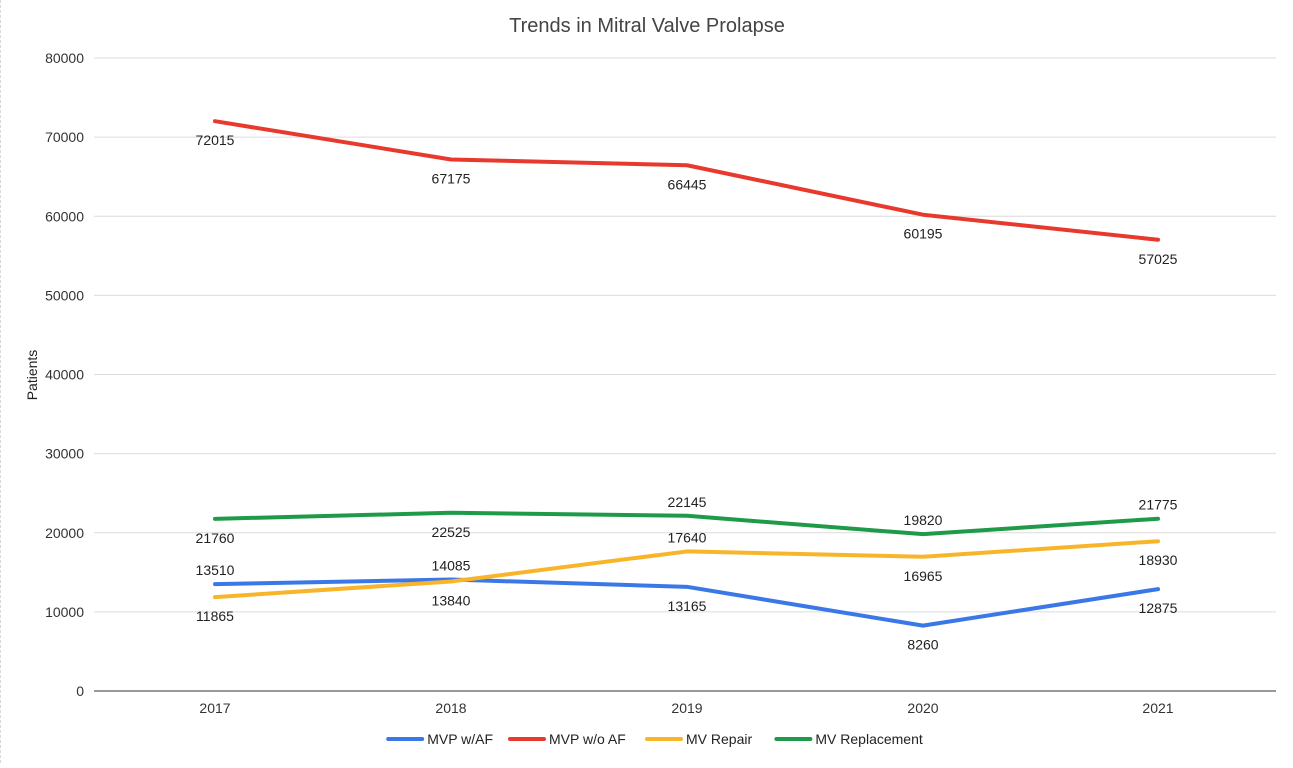  What do you see at coordinates (460, 739) in the screenshot?
I see `legend-label: MVP w/AF` at bounding box center [460, 739].